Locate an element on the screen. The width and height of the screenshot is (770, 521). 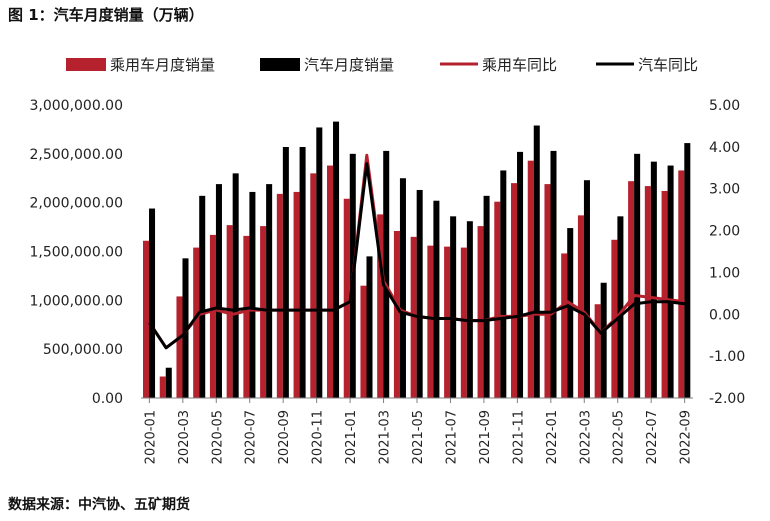
x-tick-label: 2020-07 is located at coordinates (251, 437).